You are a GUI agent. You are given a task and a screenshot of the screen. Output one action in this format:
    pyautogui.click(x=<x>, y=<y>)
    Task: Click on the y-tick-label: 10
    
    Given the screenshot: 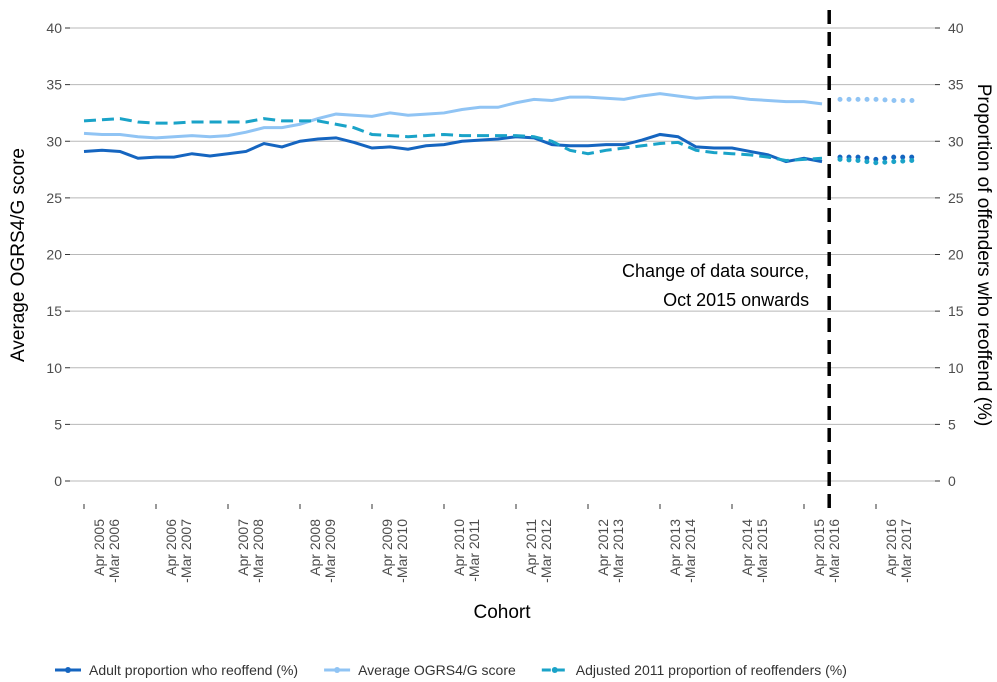 What is the action you would take?
    pyautogui.click(x=54, y=368)
    